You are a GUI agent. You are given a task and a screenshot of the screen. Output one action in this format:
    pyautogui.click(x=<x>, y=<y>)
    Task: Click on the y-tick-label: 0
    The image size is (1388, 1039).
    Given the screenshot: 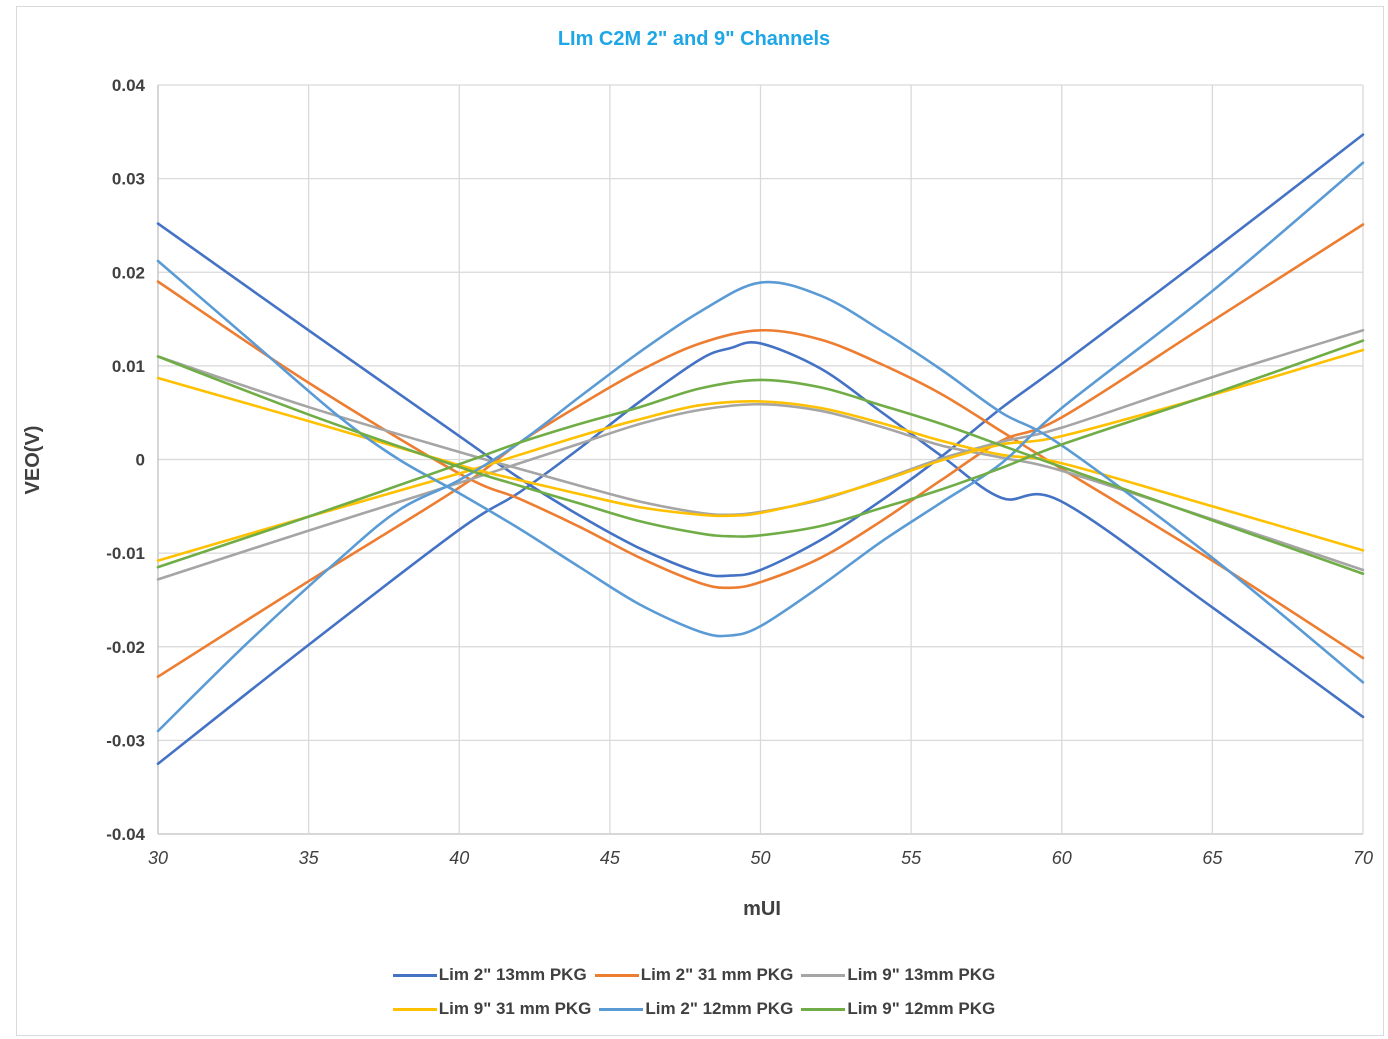 What is the action you would take?
    pyautogui.click(x=140, y=460)
    